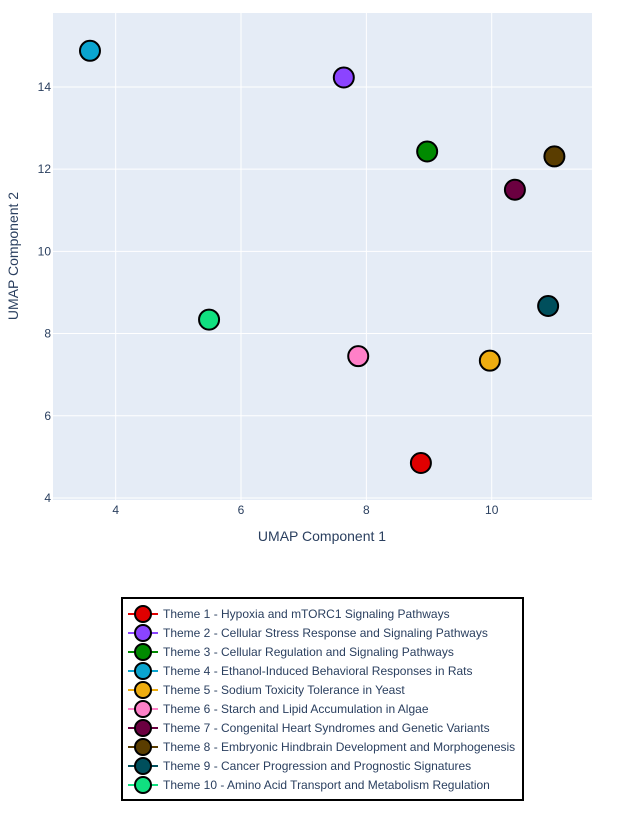 This screenshot has width=621, height=840. What do you see at coordinates (47, 416) in the screenshot?
I see `y-tick-label: 6` at bounding box center [47, 416].